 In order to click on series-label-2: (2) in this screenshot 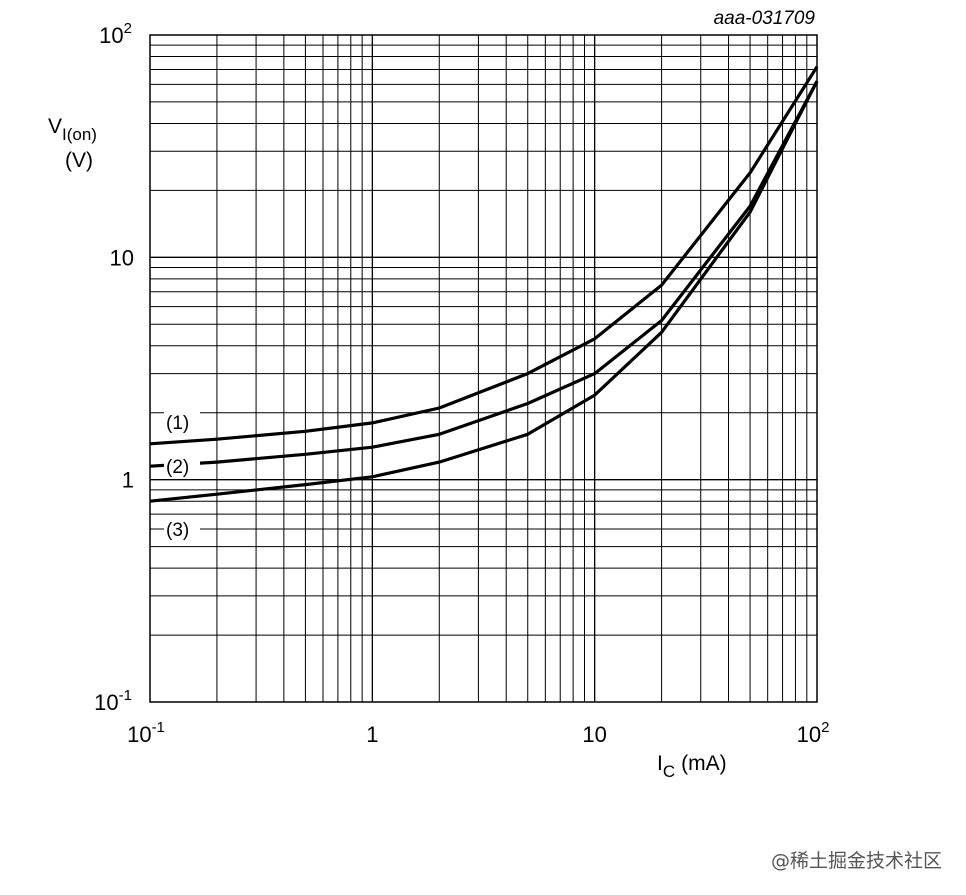, I will do `click(177, 467)`.